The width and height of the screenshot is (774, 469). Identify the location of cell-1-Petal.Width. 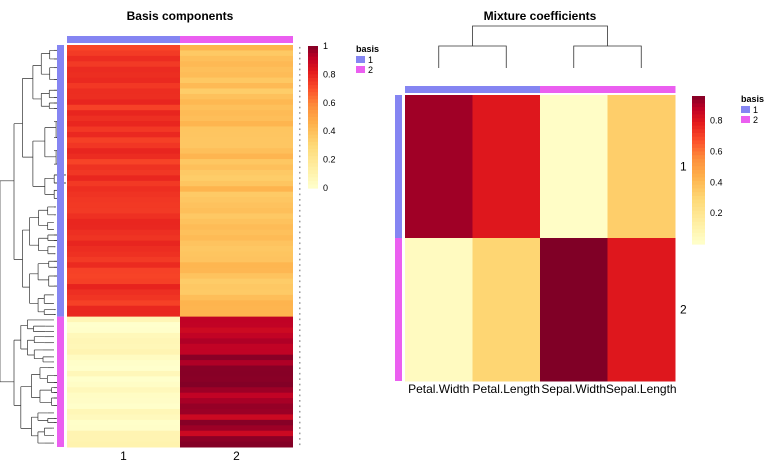
(439, 167).